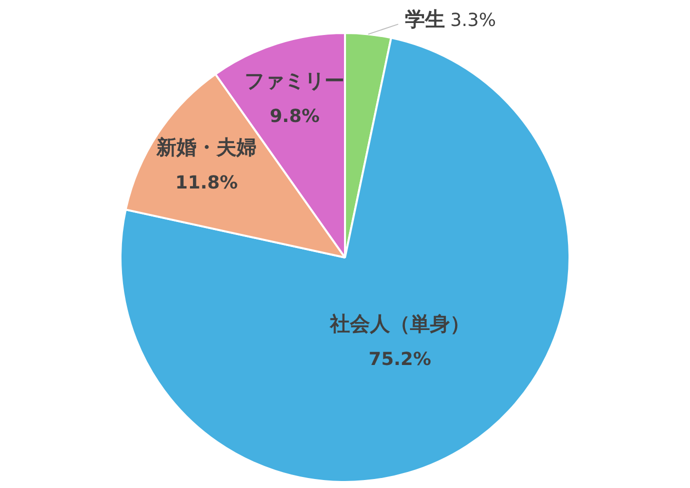 This screenshot has width=690, height=488. Describe the element at coordinates (473, 21) in the screenshot. I see `data-label: 3.3%` at that location.